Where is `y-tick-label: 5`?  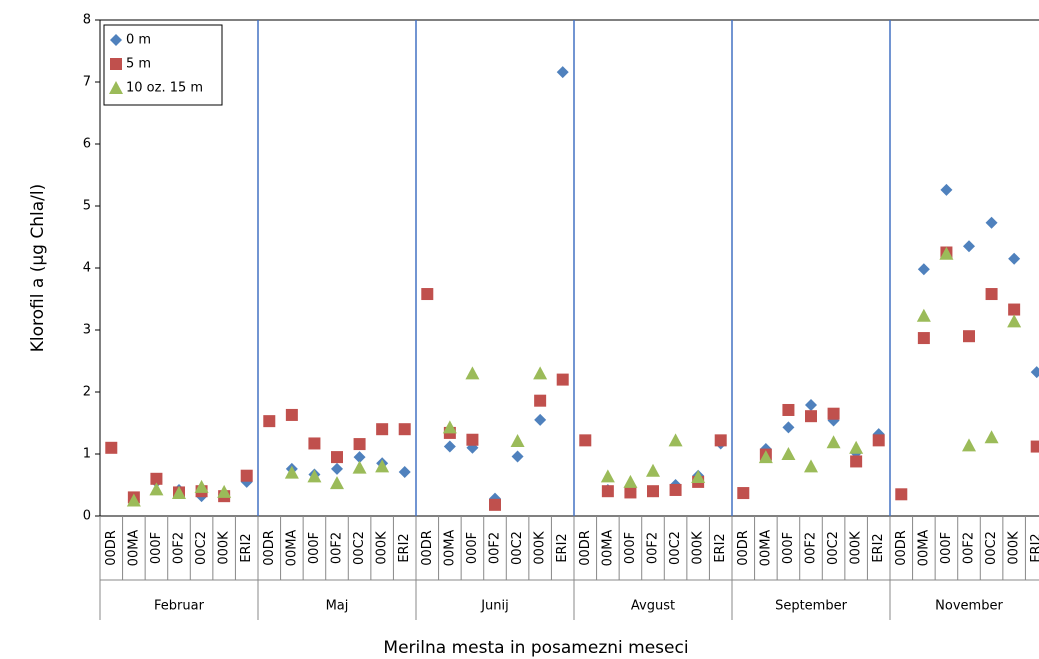 y-tick-label: 5 is located at coordinates (87, 206).